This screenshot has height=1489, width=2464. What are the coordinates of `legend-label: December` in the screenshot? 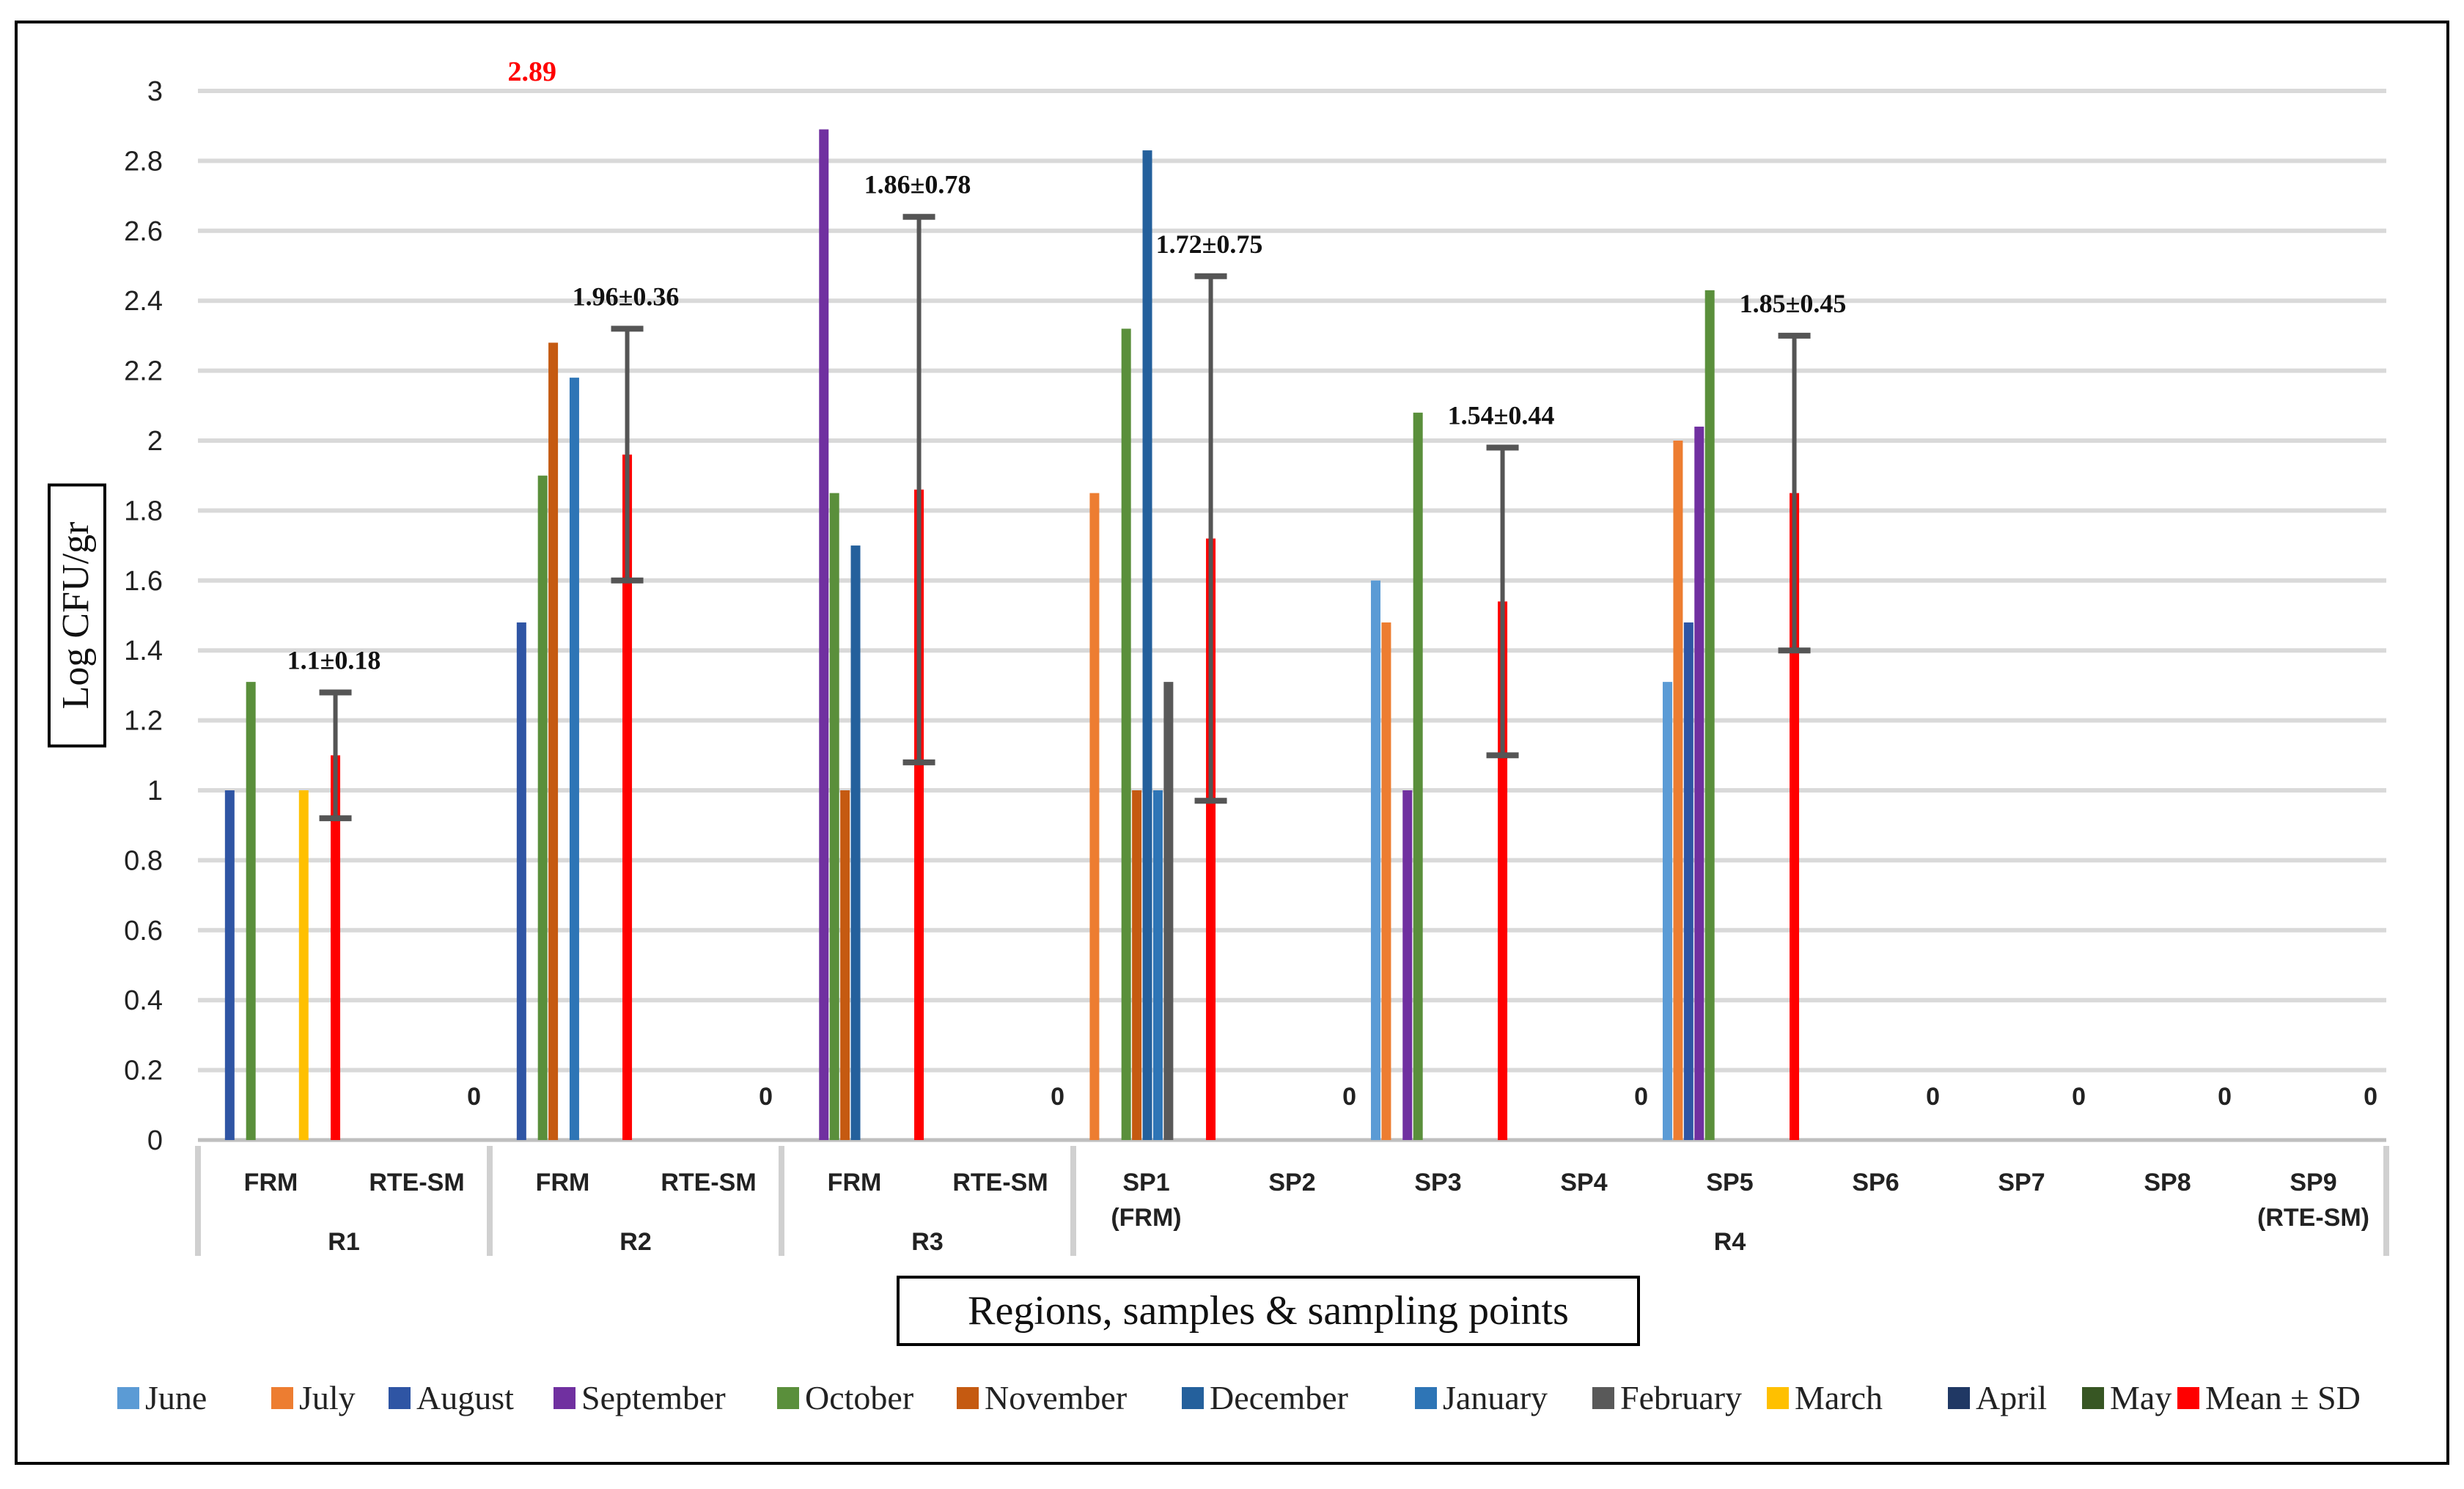 It's located at (1279, 1397).